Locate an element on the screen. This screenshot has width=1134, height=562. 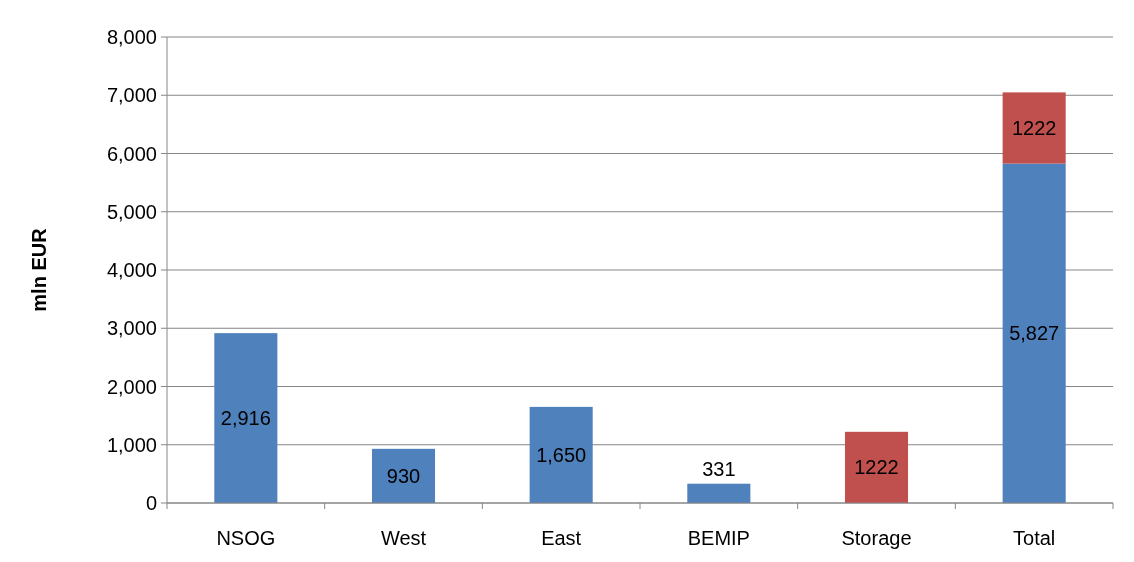
y-tick-label: 2,000 is located at coordinates (131, 386).